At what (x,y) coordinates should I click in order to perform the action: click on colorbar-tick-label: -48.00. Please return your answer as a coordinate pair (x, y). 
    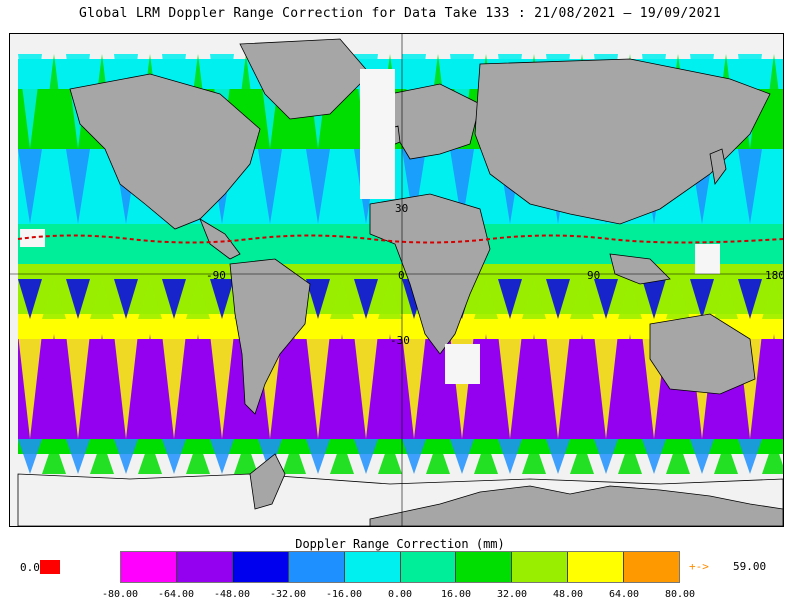
    Looking at the image, I should click on (232, 594).